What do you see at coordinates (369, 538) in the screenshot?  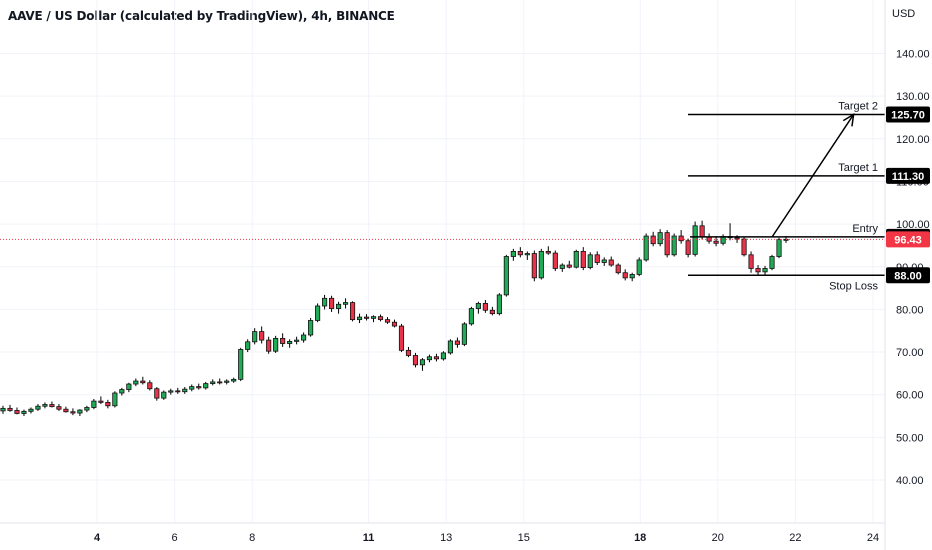 I see `x-tick-label: 11` at bounding box center [369, 538].